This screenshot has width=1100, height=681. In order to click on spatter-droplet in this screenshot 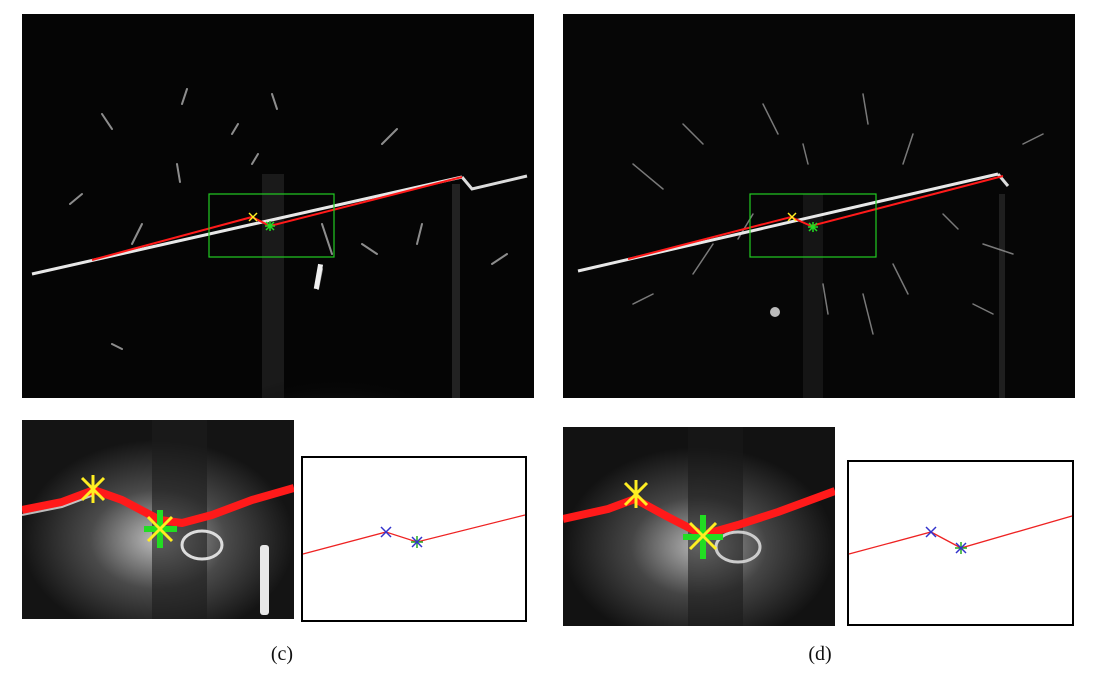, I will do `click(775, 312)`.